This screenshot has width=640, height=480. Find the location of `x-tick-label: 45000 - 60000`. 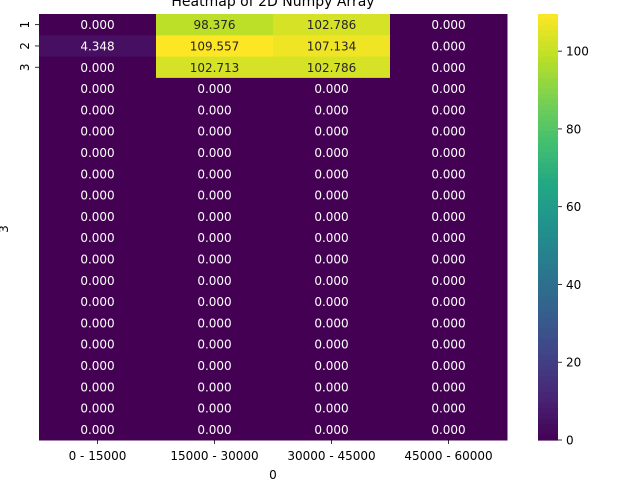

x-tick-label: 45000 - 60000 is located at coordinates (448, 456).